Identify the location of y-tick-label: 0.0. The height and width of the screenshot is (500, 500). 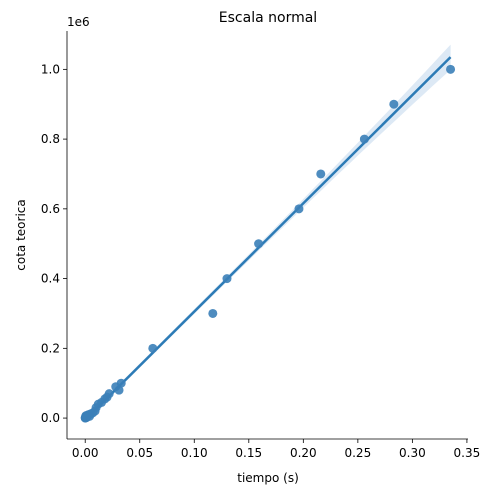
(50, 418).